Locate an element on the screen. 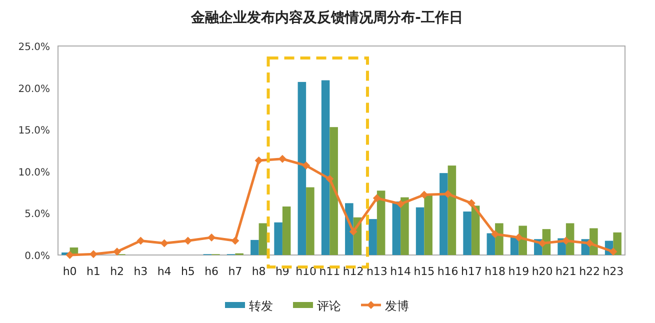  x-tick-label: h0 is located at coordinates (69, 271).